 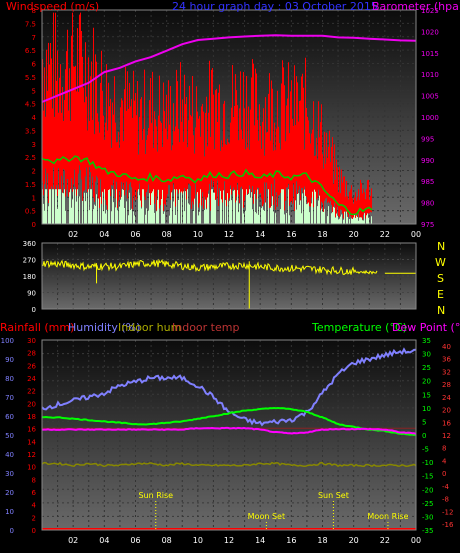 I want to click on rain-y-tick: 22, so click(x=31, y=392).